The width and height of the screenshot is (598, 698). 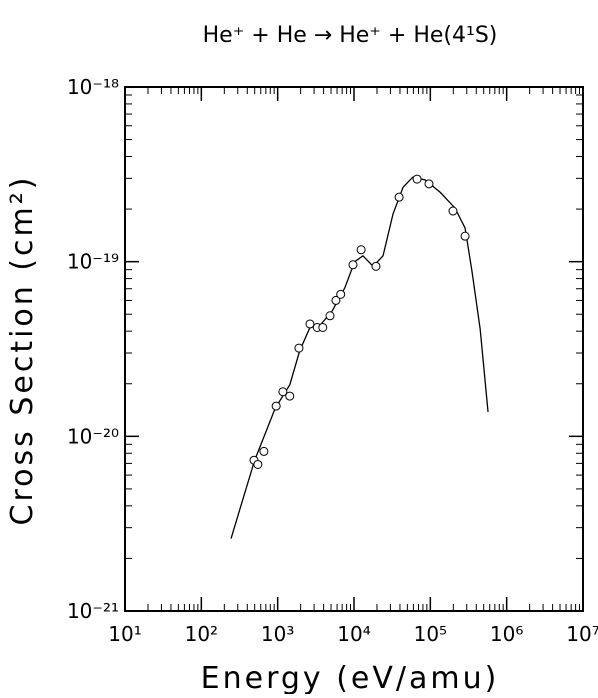 I want to click on y-tick-label: 10⁻²¹, so click(x=93, y=611).